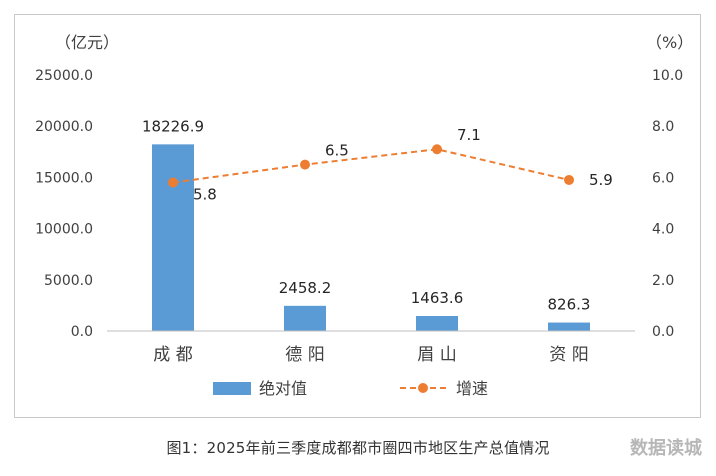 Image resolution: width=716 pixels, height=476 pixels. What do you see at coordinates (64, 230) in the screenshot?
I see `y-left-tick: 10000.0` at bounding box center [64, 230].